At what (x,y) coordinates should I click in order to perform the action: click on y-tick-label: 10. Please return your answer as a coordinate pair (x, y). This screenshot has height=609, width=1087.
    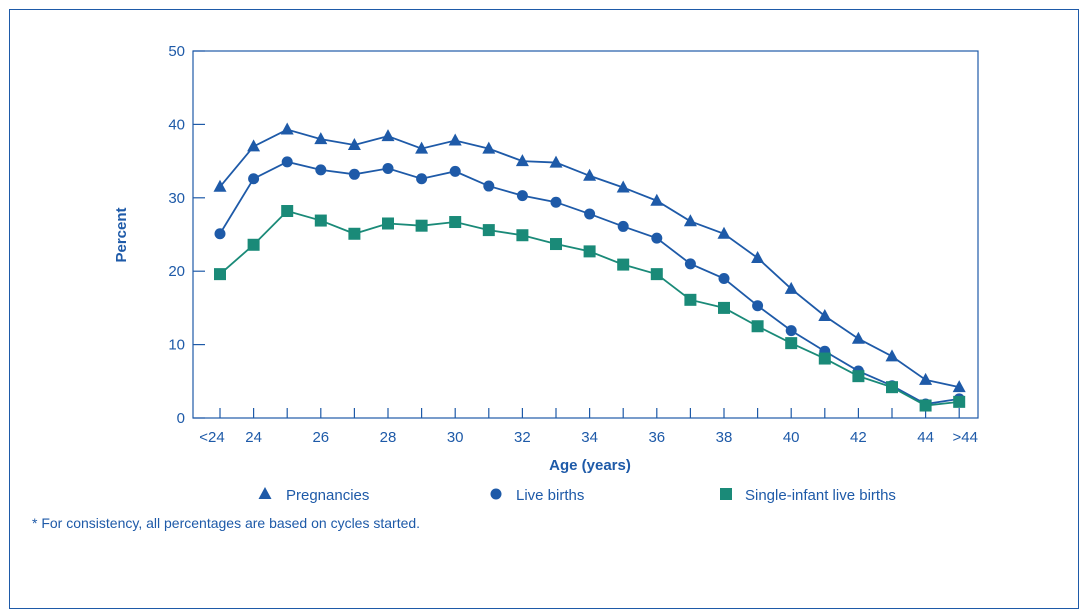
    Looking at the image, I should click on (176, 345).